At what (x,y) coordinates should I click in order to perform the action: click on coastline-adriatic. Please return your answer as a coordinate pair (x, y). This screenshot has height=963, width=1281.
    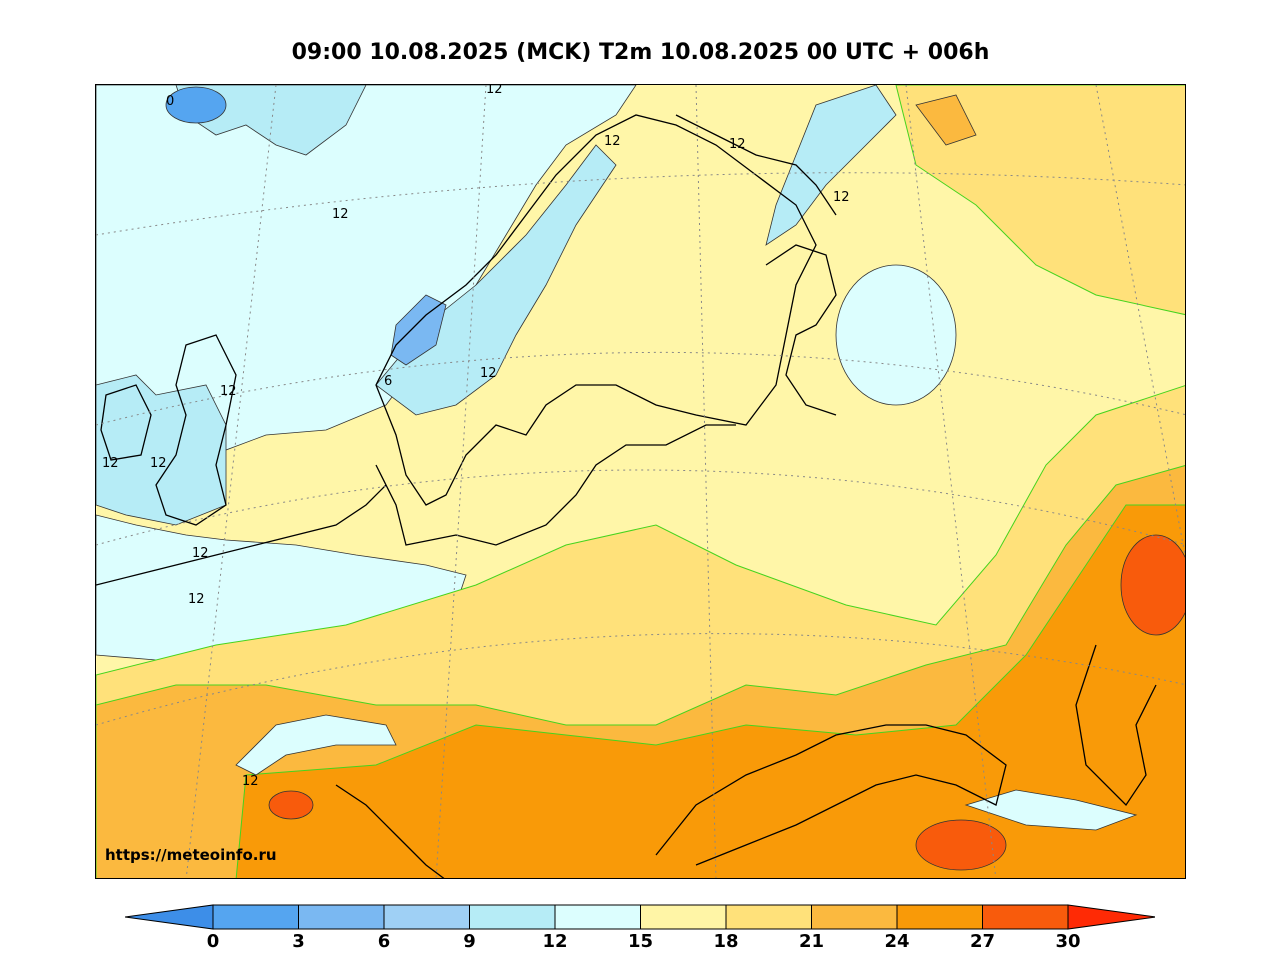
    Looking at the image, I should click on (390, 831).